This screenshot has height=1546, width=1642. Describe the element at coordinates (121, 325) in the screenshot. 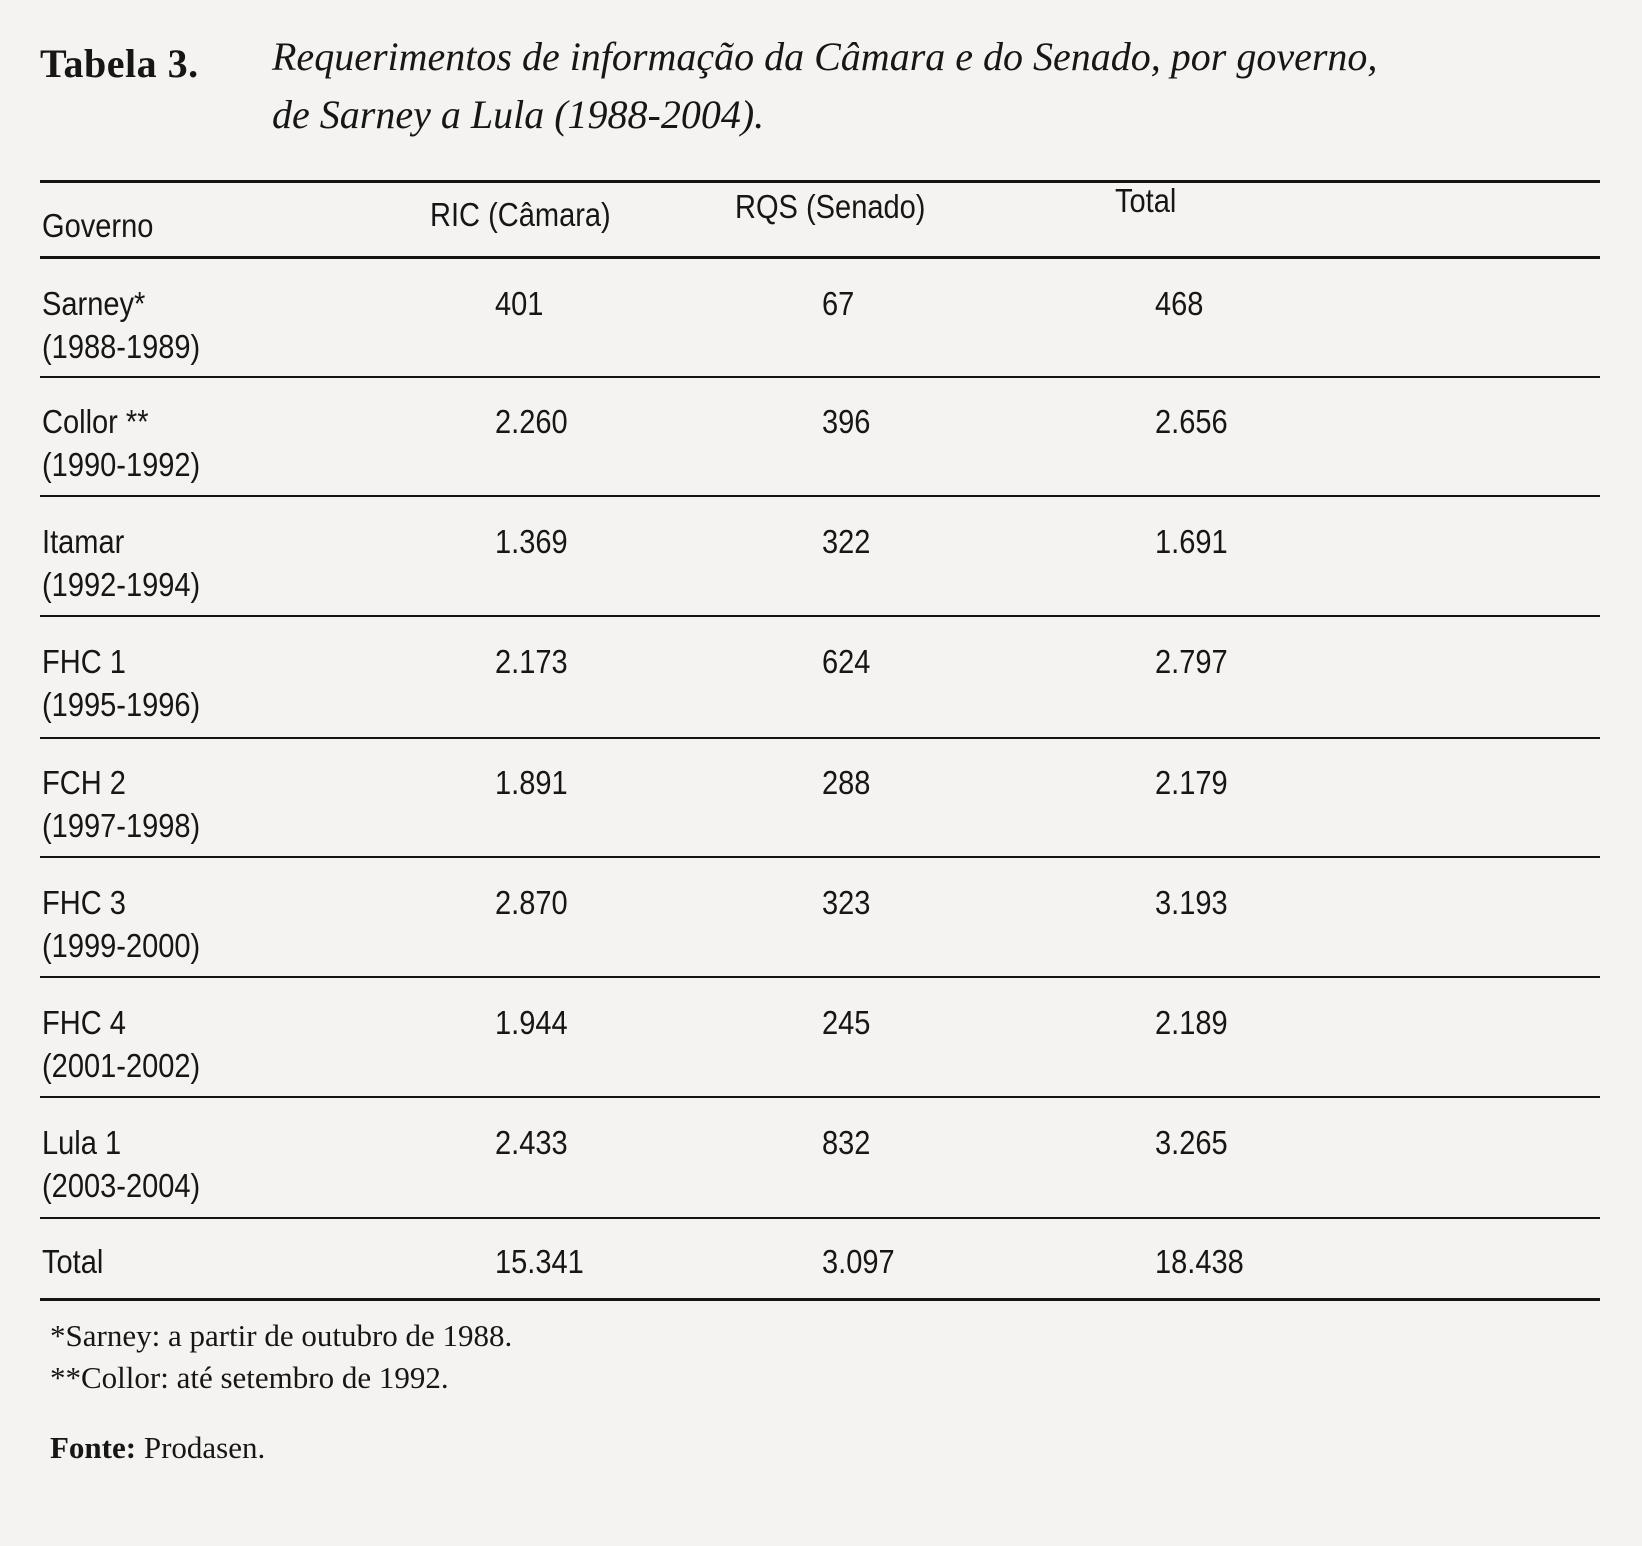

I see `cell-governo: Sarney* (1988-1989)` at that location.